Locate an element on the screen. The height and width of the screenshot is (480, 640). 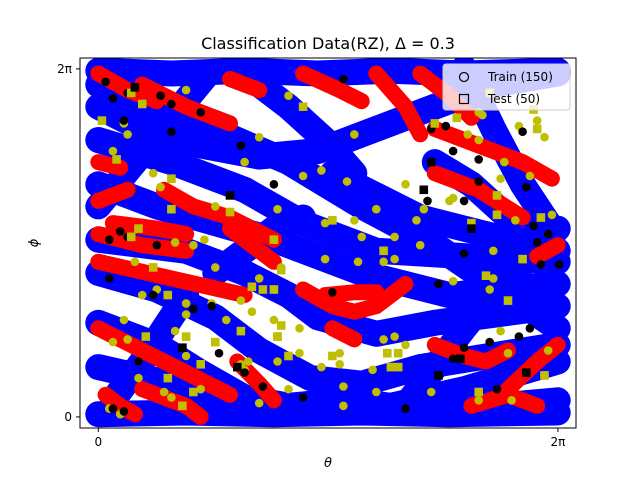
y-tick-label-1: 2π is located at coordinates (64, 69).